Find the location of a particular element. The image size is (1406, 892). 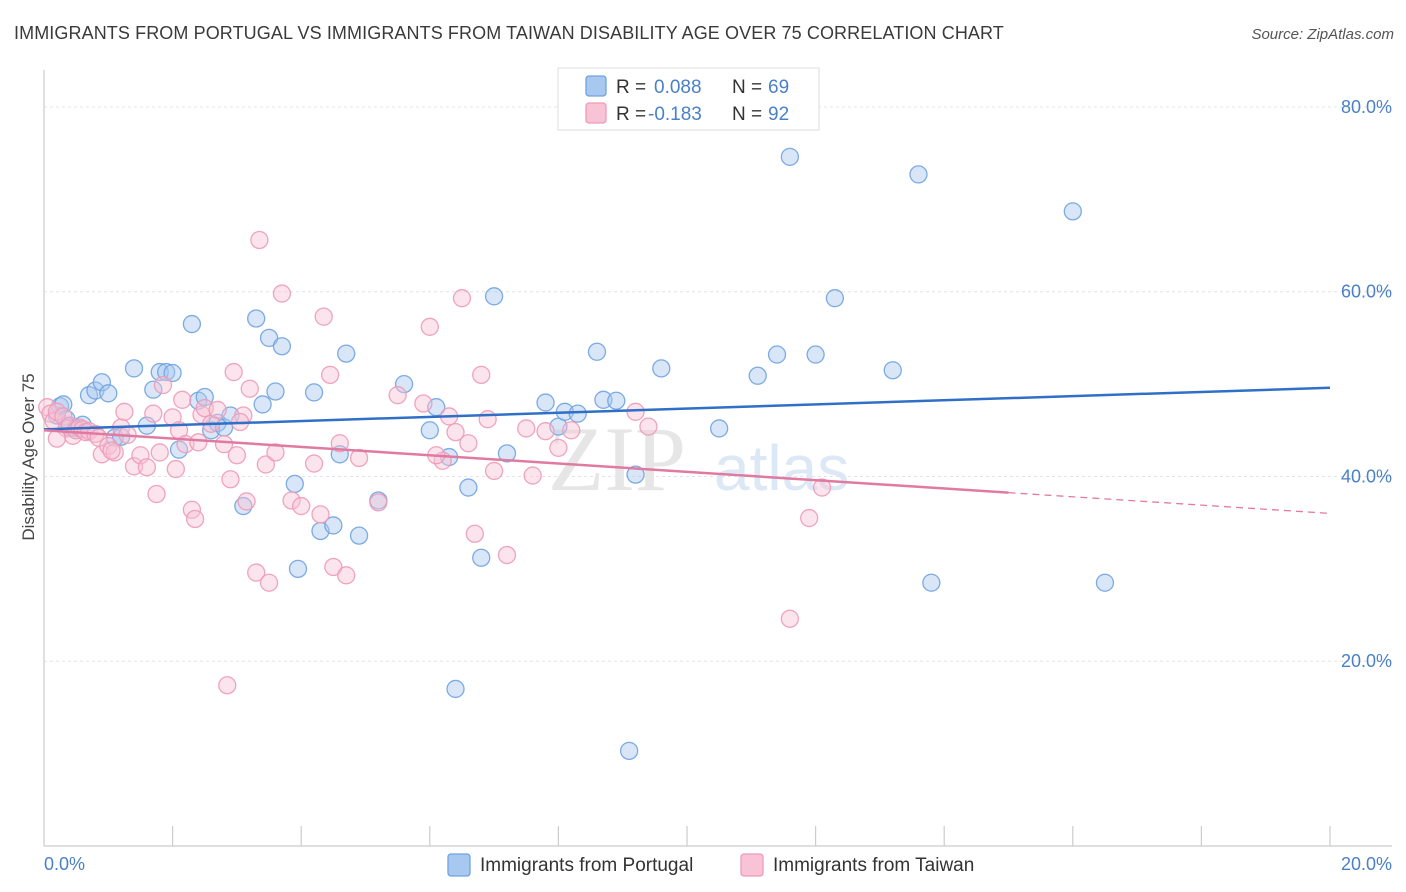

x-tick-label-right: 20.0% is located at coordinates (1366, 864).